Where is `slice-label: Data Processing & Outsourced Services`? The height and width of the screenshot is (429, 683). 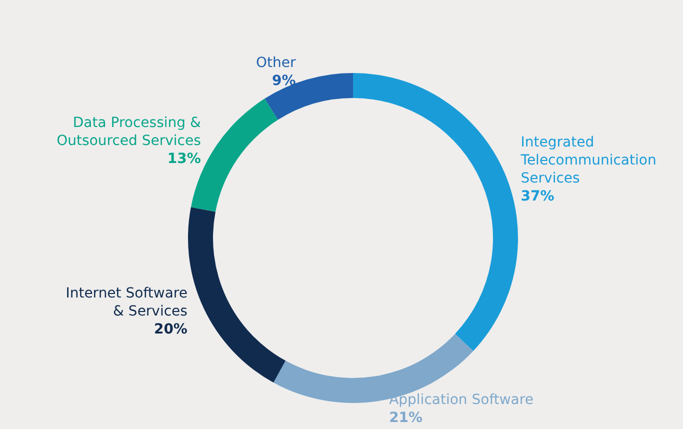
slice-label: Data Processing & Outsourced Services is located at coordinates (128, 131).